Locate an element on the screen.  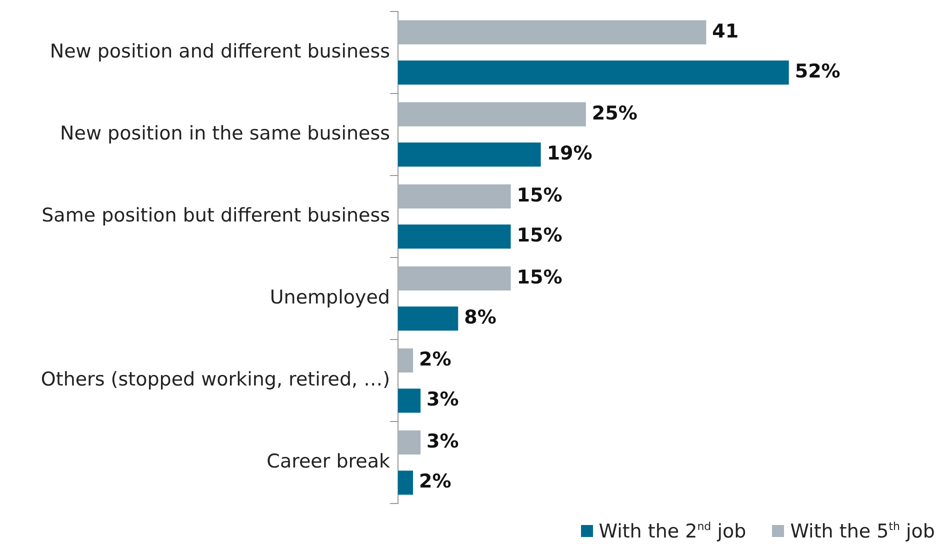
y-tick-label: Others (stopped working, retired, …) is located at coordinates (215, 379).